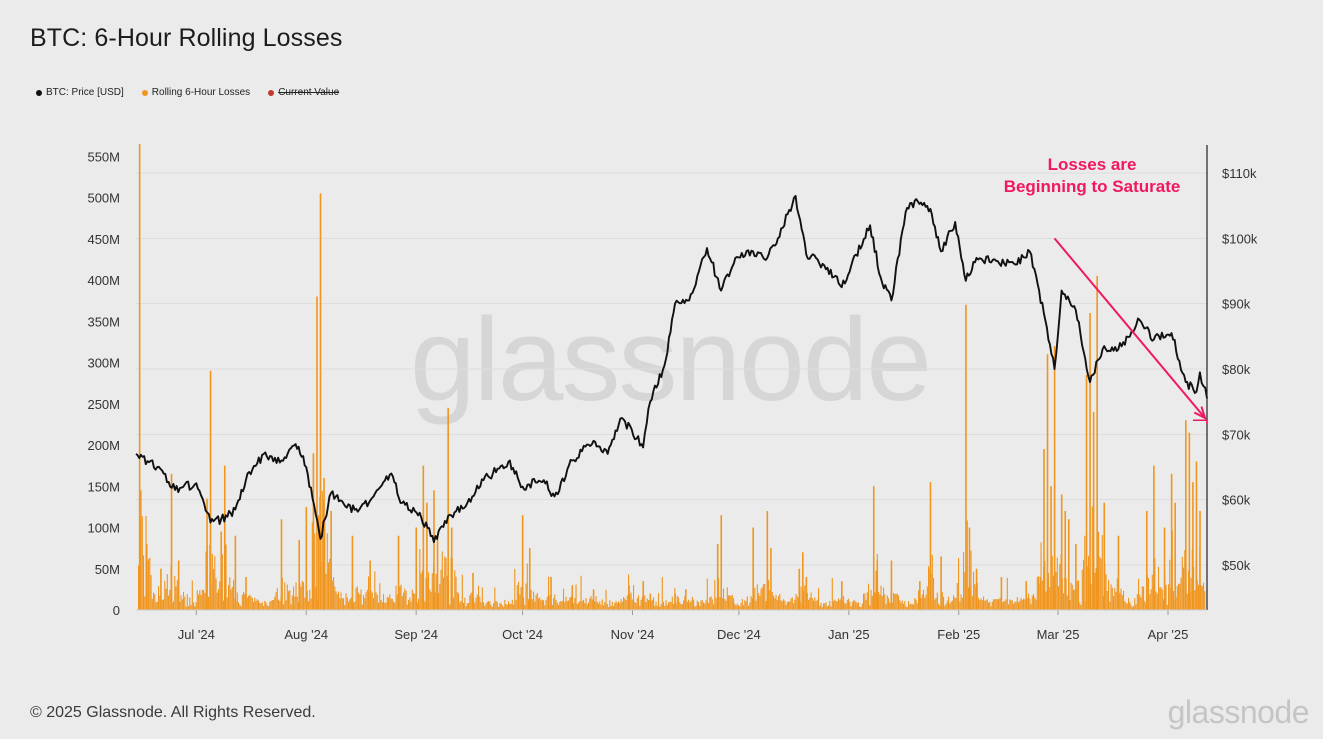 Image resolution: width=1323 pixels, height=739 pixels. Describe the element at coordinates (1058, 634) in the screenshot. I see `x-tick-label: Mar '25` at that location.